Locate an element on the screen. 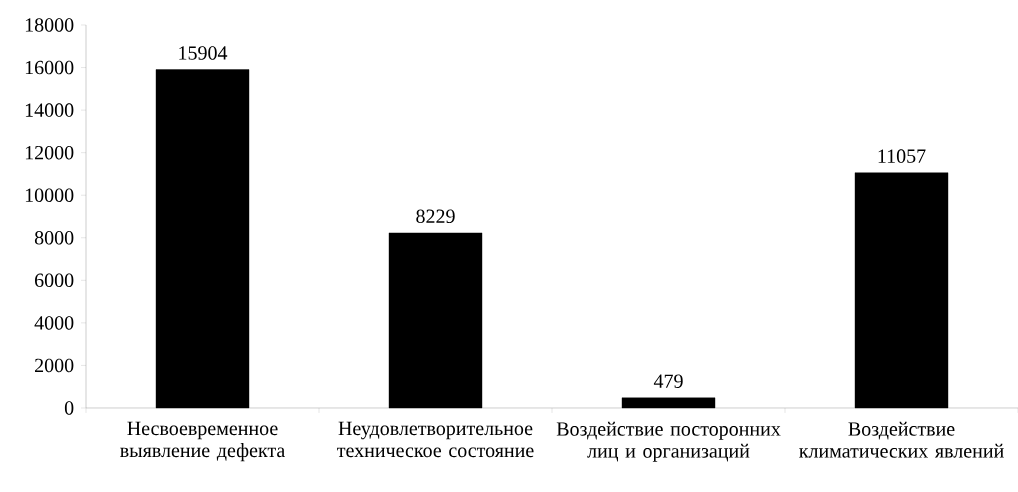  data-label: 8229 is located at coordinates (435, 216).